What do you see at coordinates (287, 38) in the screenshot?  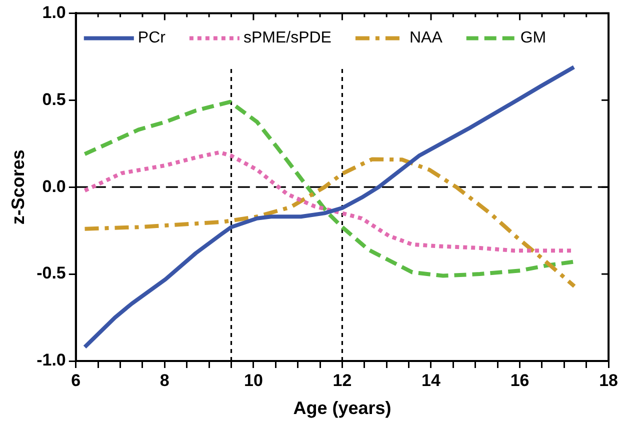 I see `legend-label: sPME/sPDE` at bounding box center [287, 38].